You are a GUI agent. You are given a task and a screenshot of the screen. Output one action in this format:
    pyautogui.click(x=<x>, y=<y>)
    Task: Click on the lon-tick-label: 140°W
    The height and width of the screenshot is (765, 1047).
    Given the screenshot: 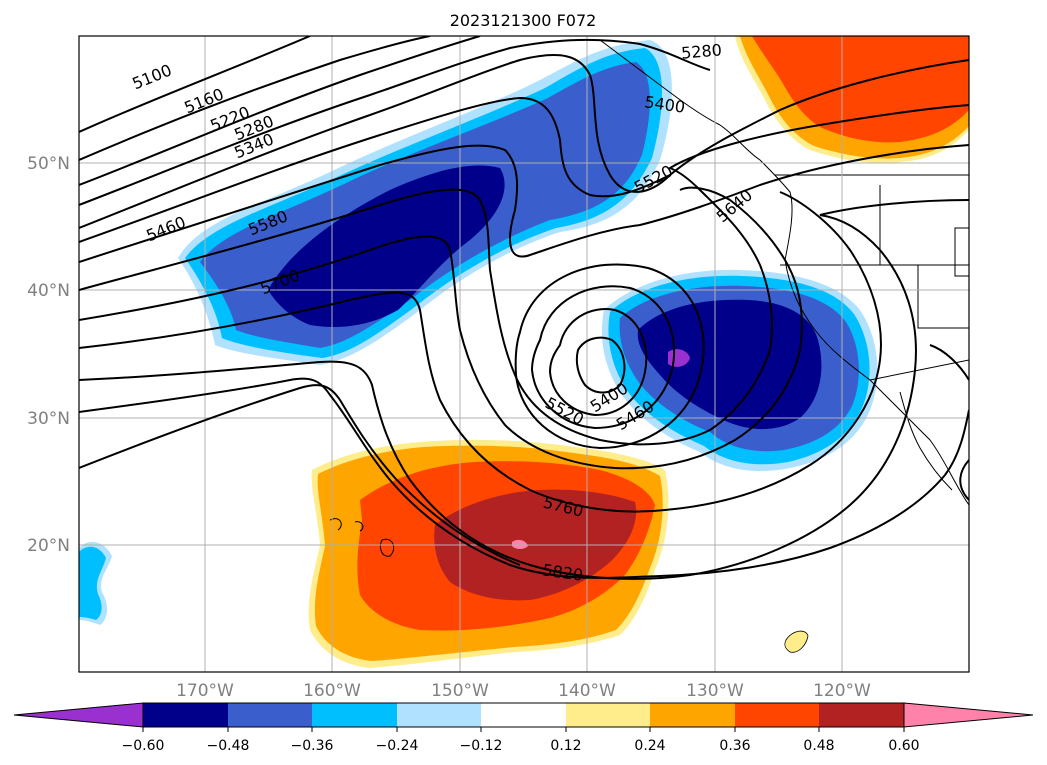 What is the action you would take?
    pyautogui.click(x=587, y=691)
    